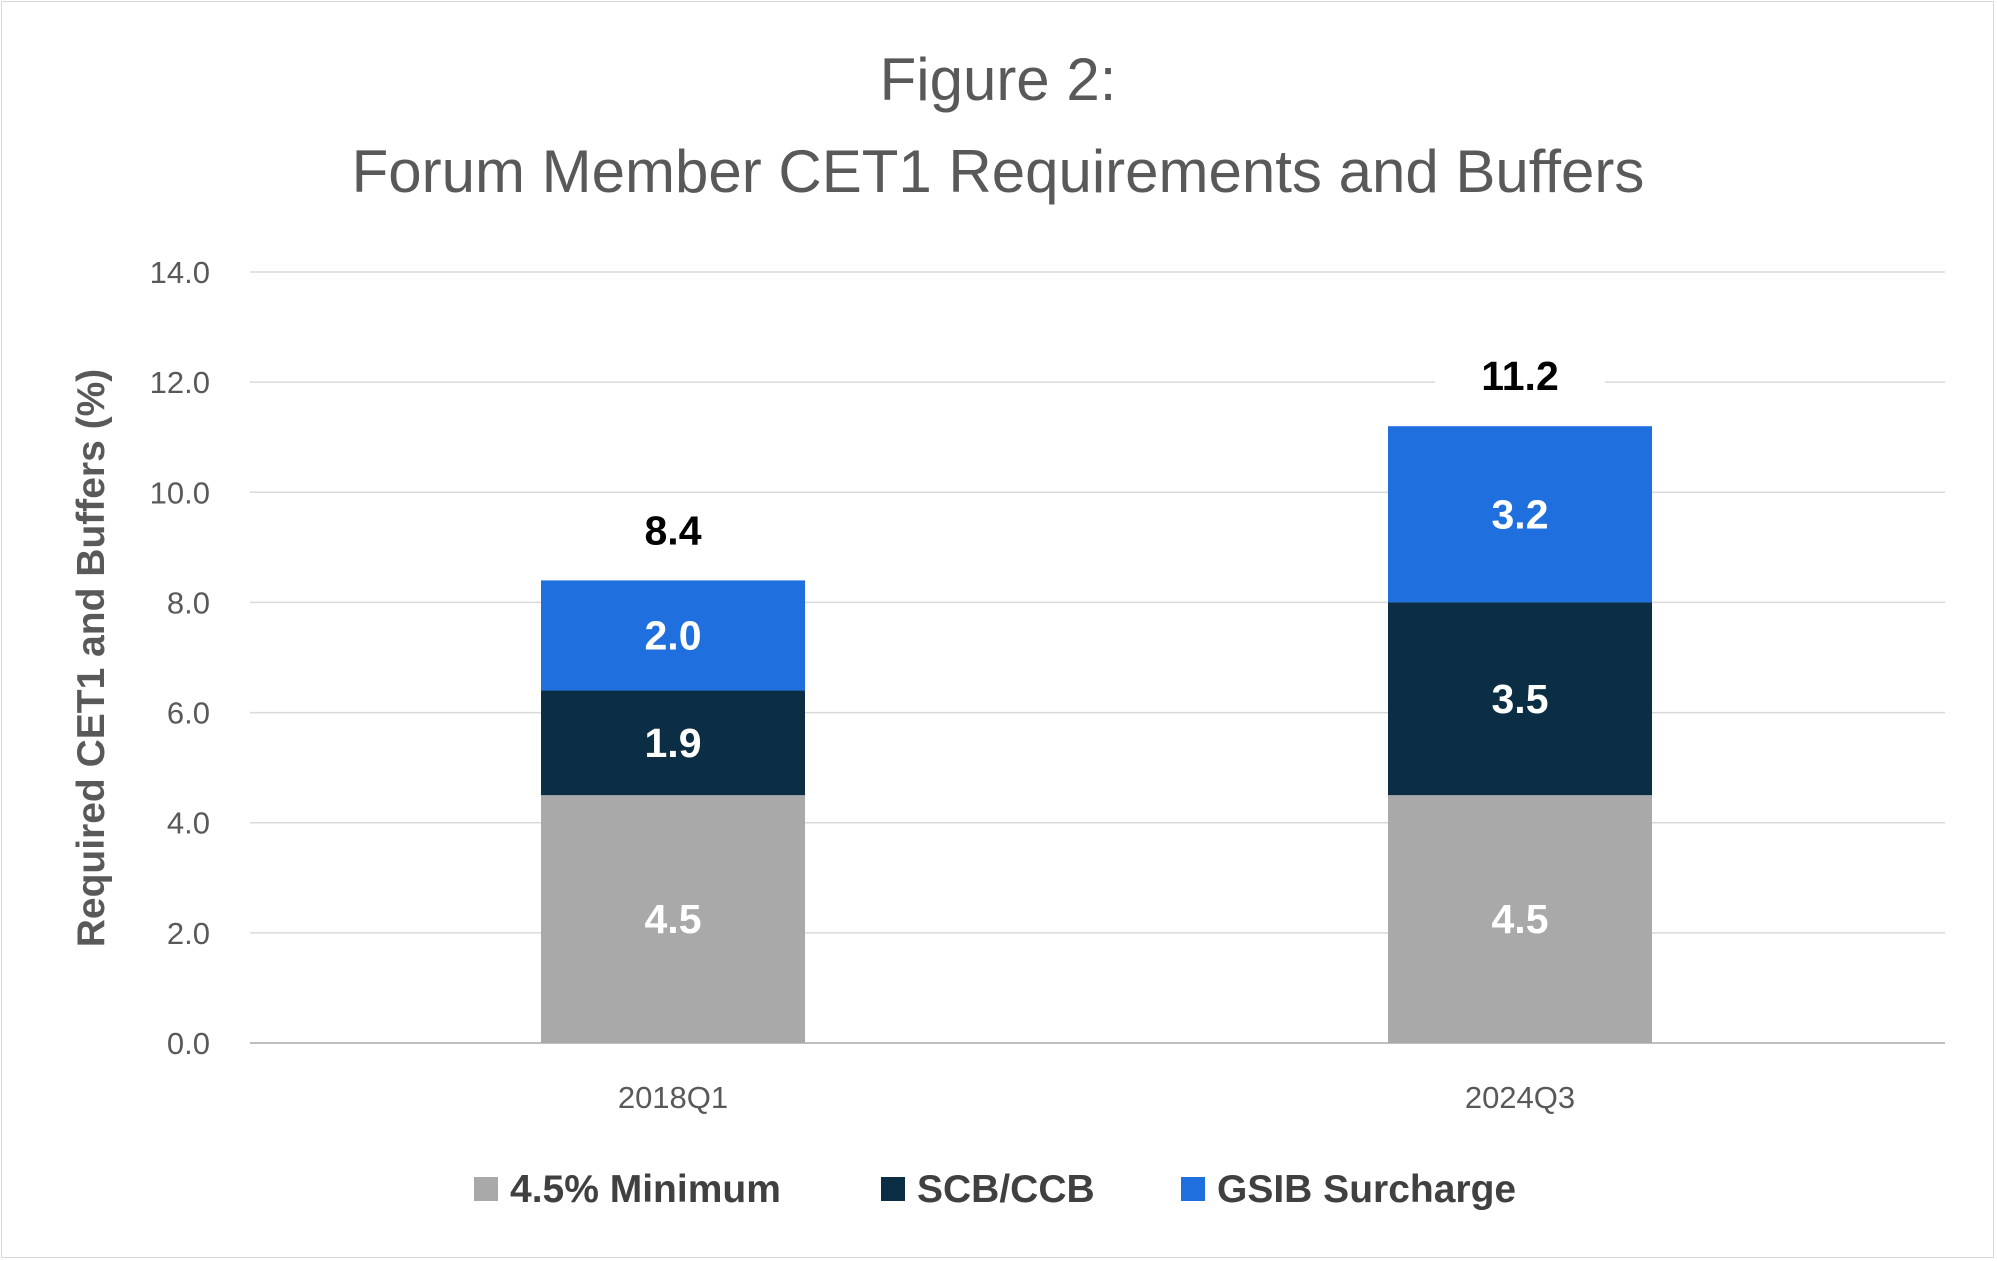 The image size is (1997, 1261). What do you see at coordinates (180, 492) in the screenshot?
I see `y-tick-label: 10.0` at bounding box center [180, 492].